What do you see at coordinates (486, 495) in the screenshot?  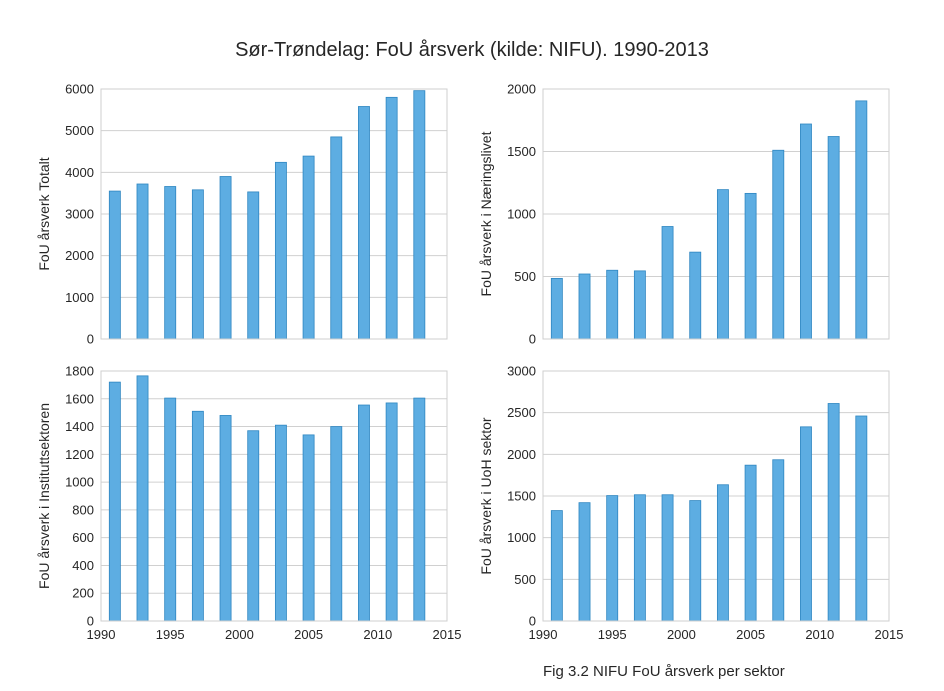 I see `y-axis-label: FoU årsverk i UoH sektor` at bounding box center [486, 495].